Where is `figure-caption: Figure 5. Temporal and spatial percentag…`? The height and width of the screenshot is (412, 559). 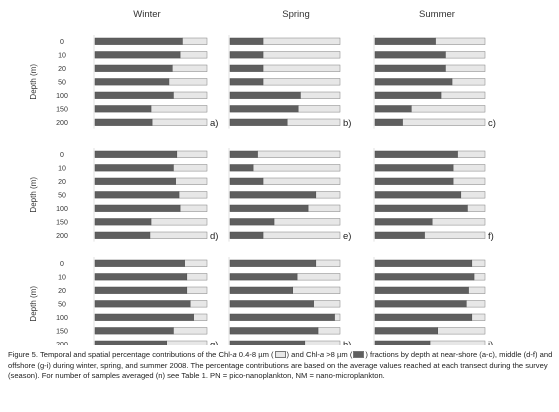 figure-caption: Figure 5. Temporal and spatial percentag… is located at coordinates (281, 366).